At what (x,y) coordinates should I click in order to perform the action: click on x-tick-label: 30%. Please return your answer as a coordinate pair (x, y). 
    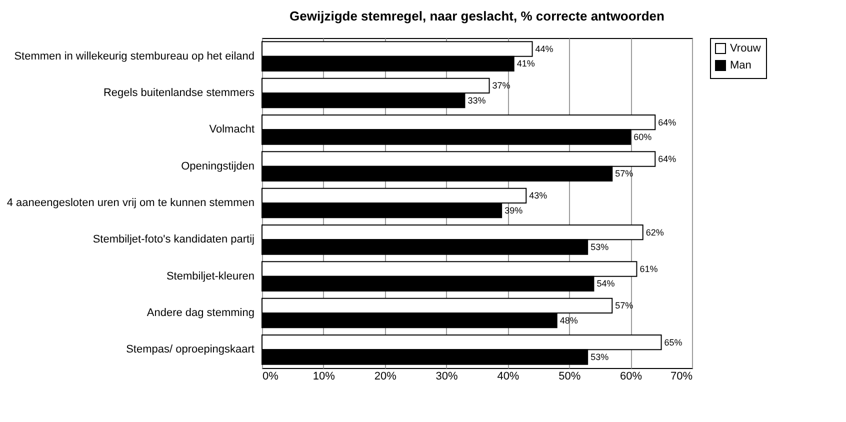
    Looking at the image, I should click on (447, 376).